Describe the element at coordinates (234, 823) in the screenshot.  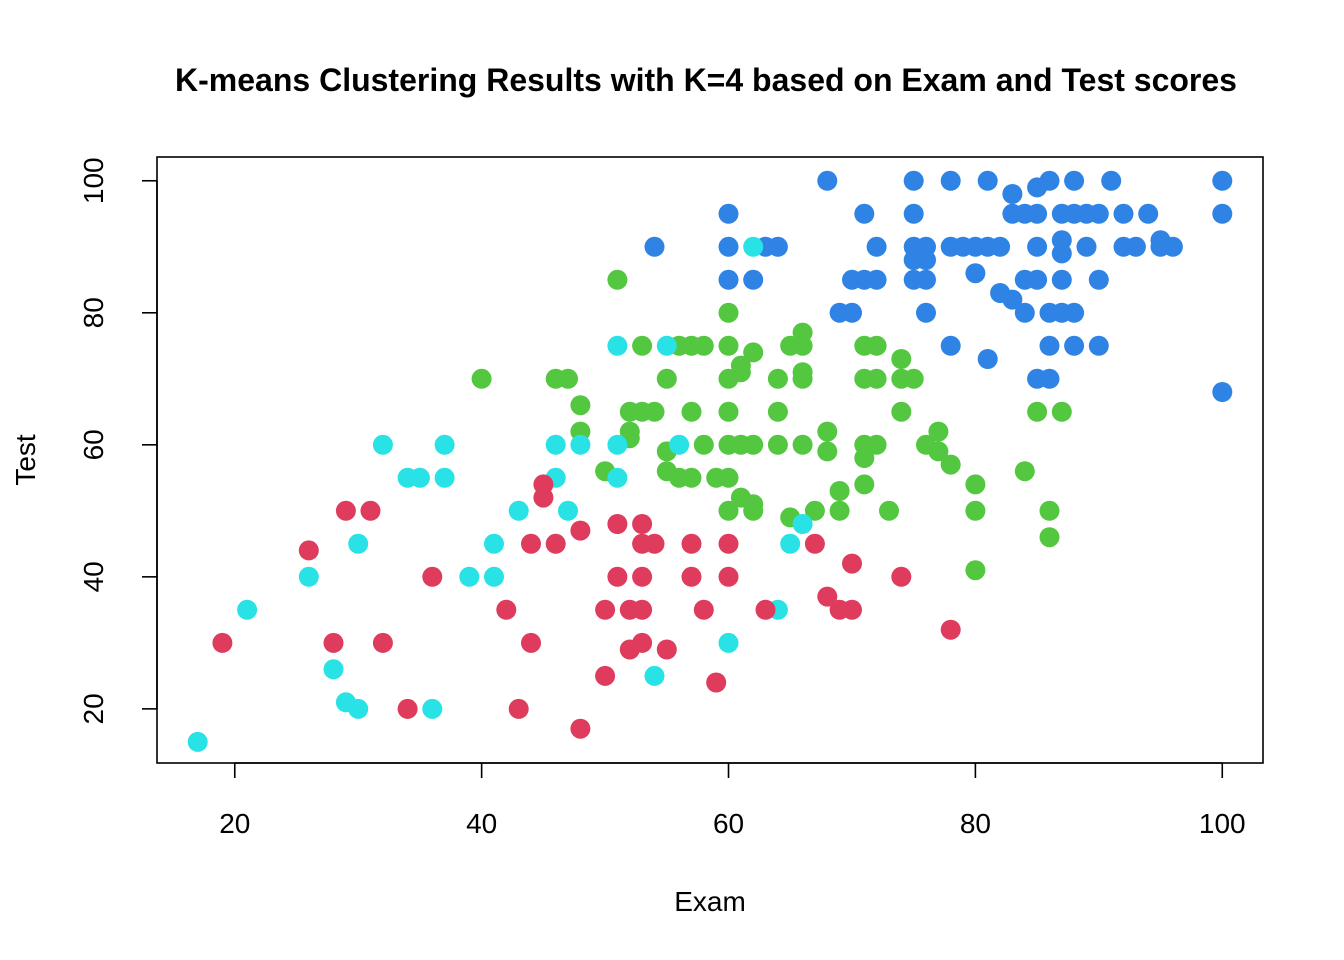
I see `x-tick-label: 20` at that location.